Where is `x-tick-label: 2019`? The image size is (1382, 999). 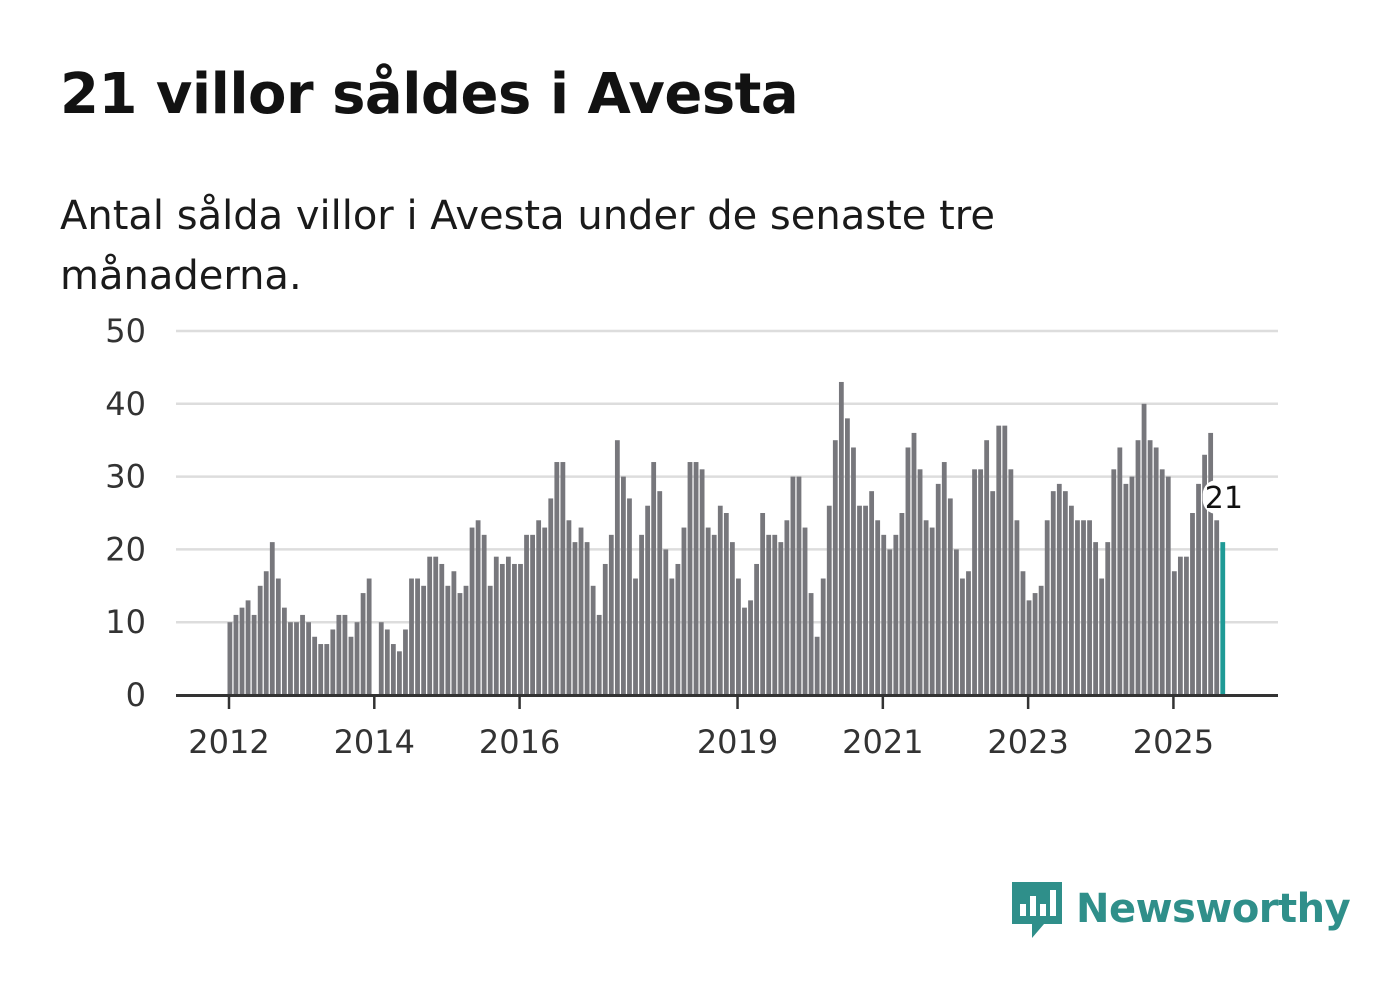
x-tick-label: 2019 is located at coordinates (737, 742).